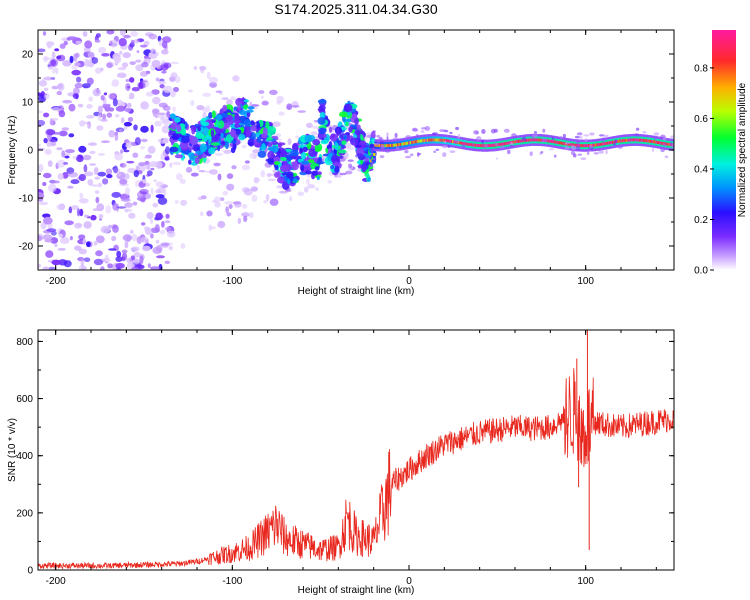 The height and width of the screenshot is (600, 750). What do you see at coordinates (56, 281) in the screenshot?
I see `x-tick-label: -200` at bounding box center [56, 281].